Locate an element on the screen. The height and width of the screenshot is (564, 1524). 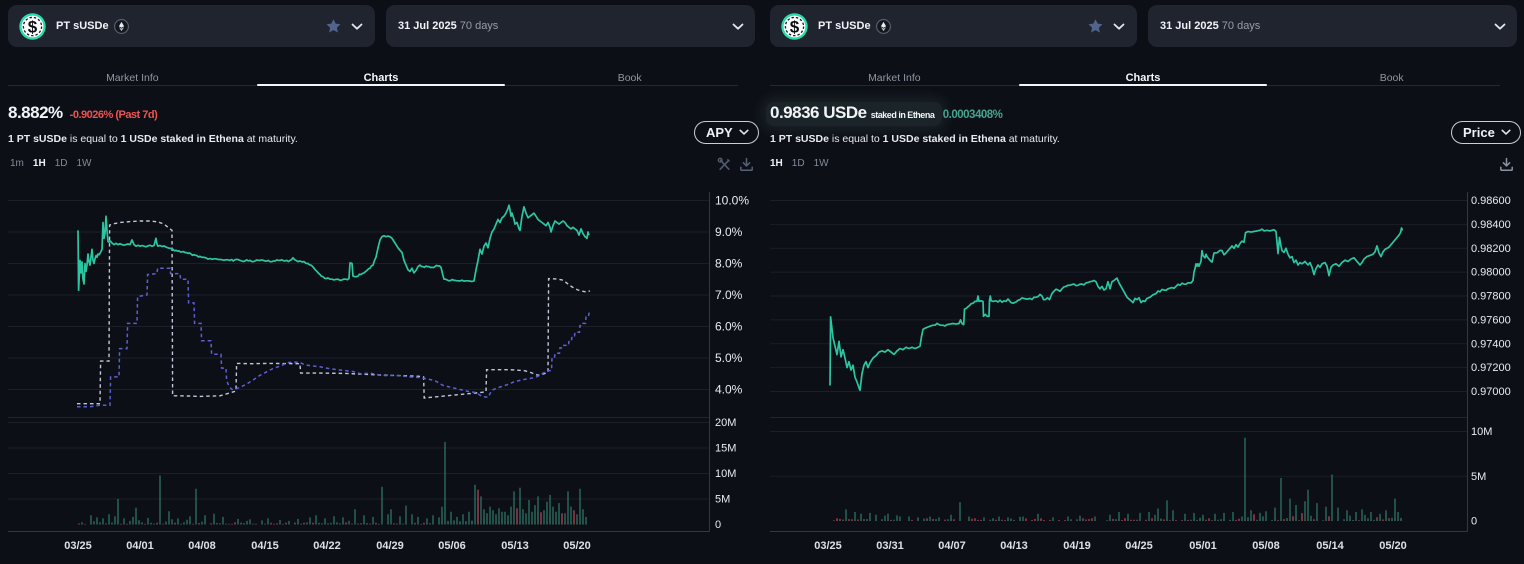
svg-text: 04/19 is located at coordinates (1077, 546).